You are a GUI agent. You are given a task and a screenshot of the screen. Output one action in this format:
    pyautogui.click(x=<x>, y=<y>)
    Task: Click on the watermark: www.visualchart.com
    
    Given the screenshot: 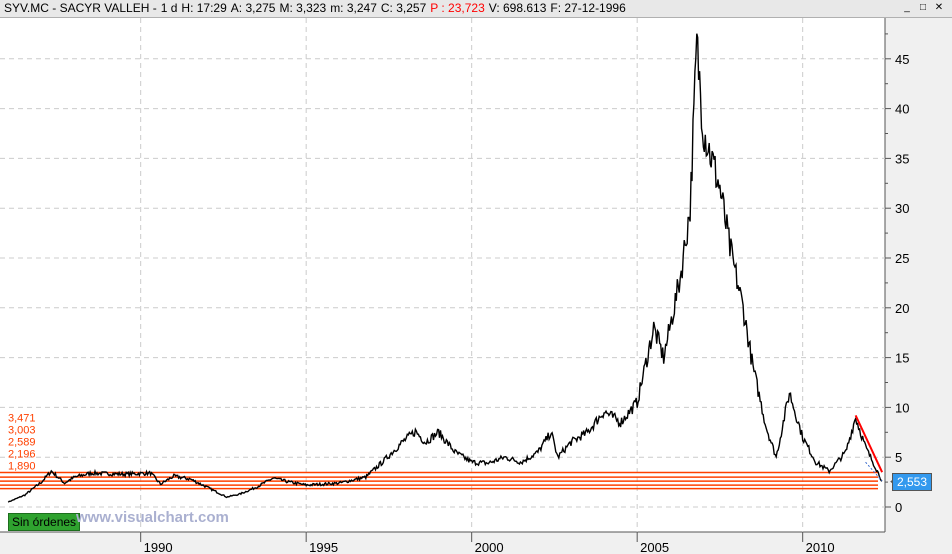 What is the action you would take?
    pyautogui.click(x=152, y=517)
    